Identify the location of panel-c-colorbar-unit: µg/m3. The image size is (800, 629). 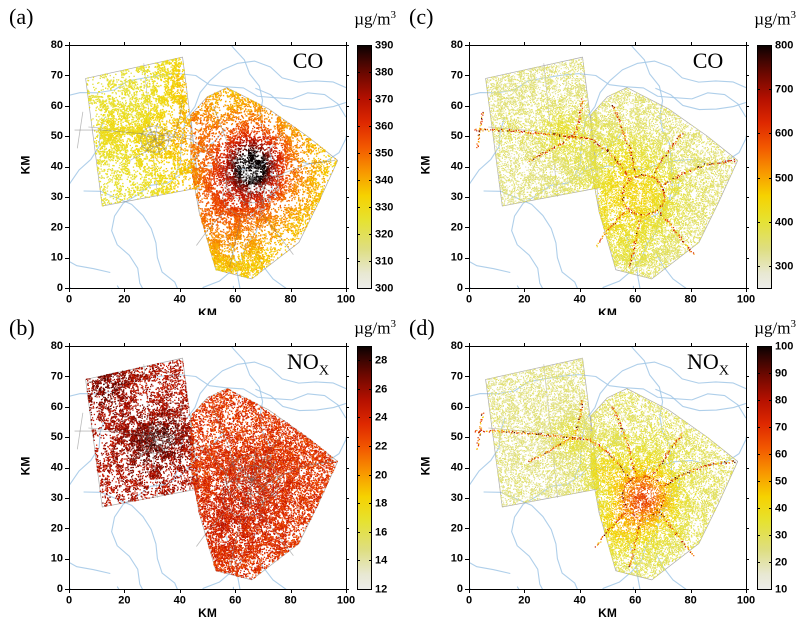
(763, 19).